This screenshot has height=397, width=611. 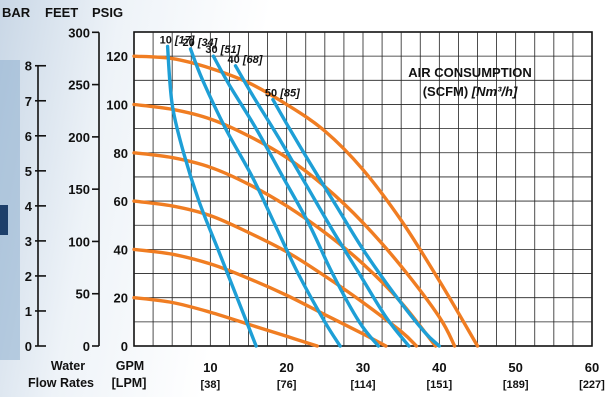 I want to click on side-band, so click(x=10, y=210).